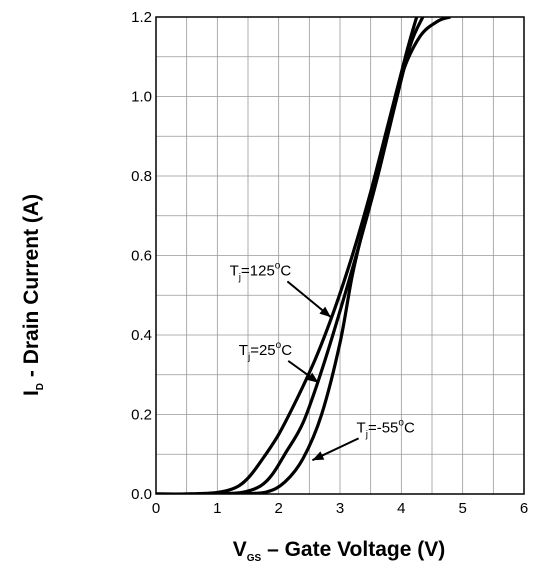 This screenshot has width=536, height=575. I want to click on x-tick-label: 2, so click(278, 508).